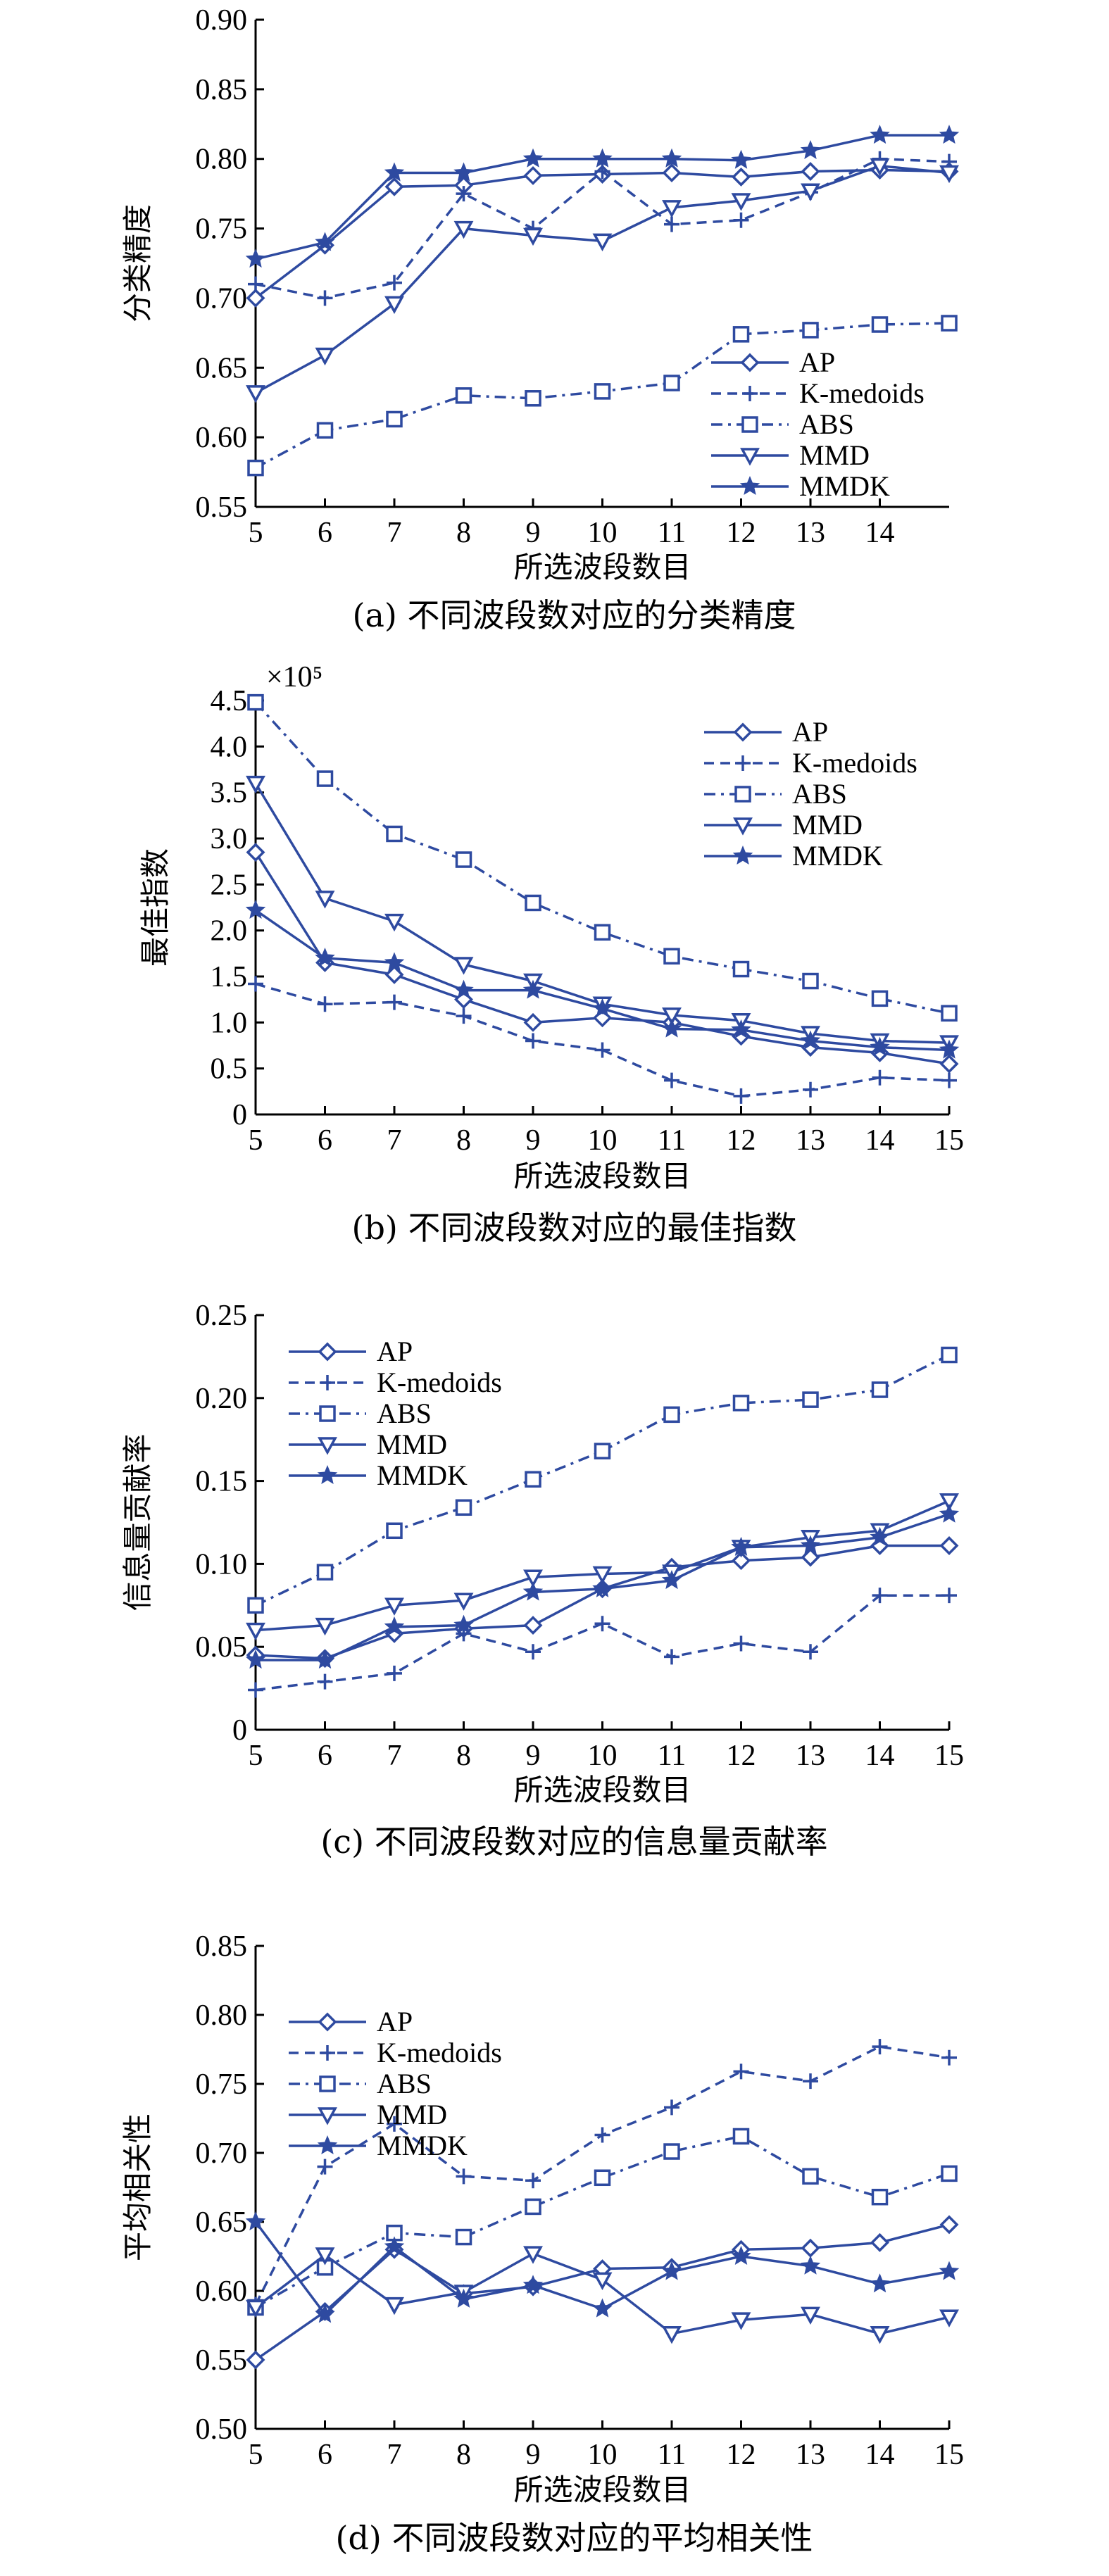 This screenshot has width=1109, height=2576. I want to click on y-tick-label: 0.65, so click(222, 368).